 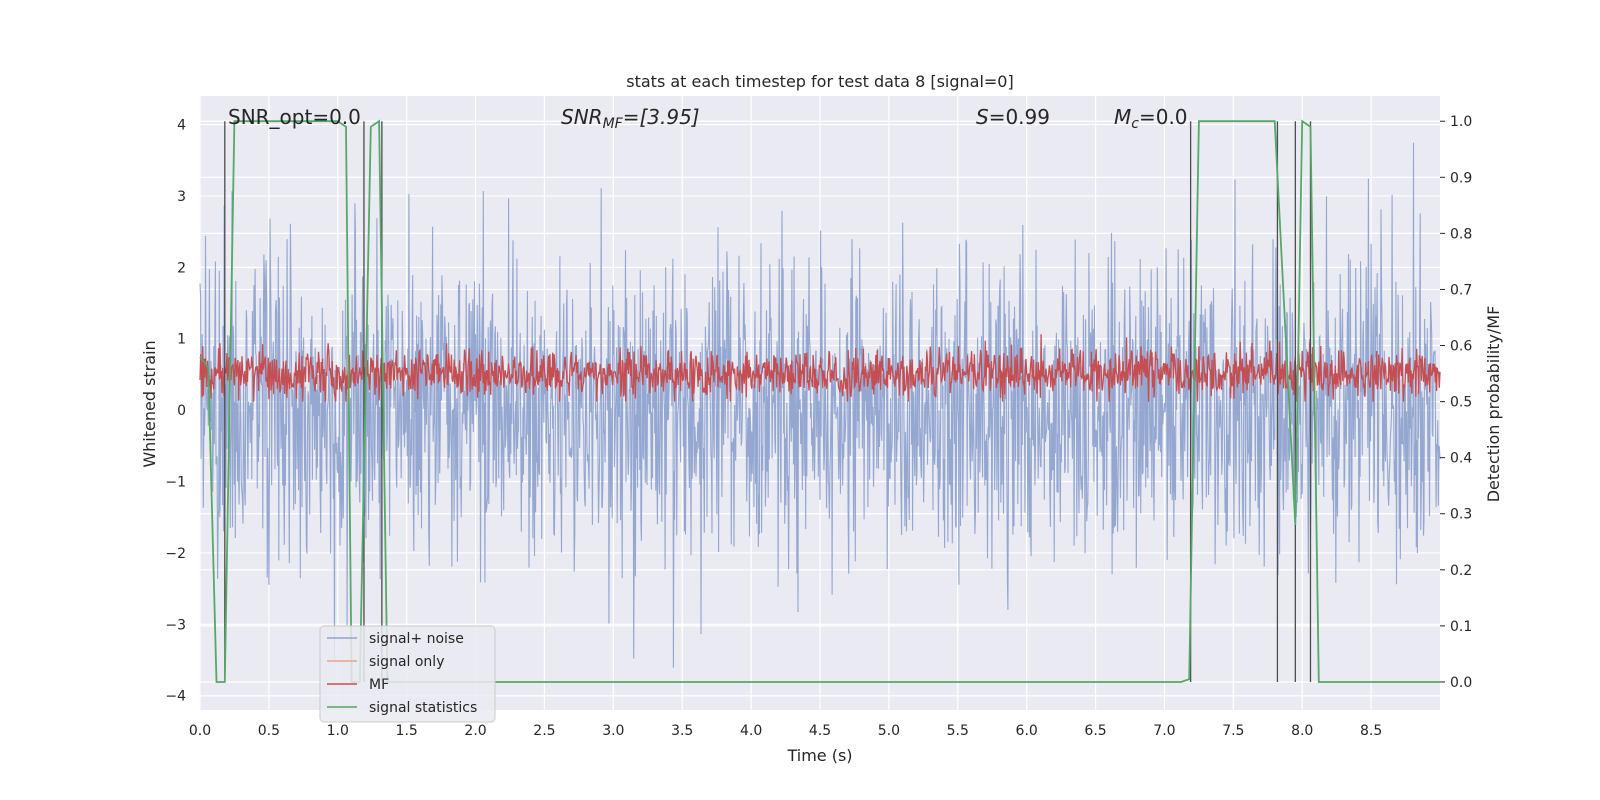 What do you see at coordinates (181, 126) in the screenshot?
I see `y-left-tick-label: 4` at bounding box center [181, 126].